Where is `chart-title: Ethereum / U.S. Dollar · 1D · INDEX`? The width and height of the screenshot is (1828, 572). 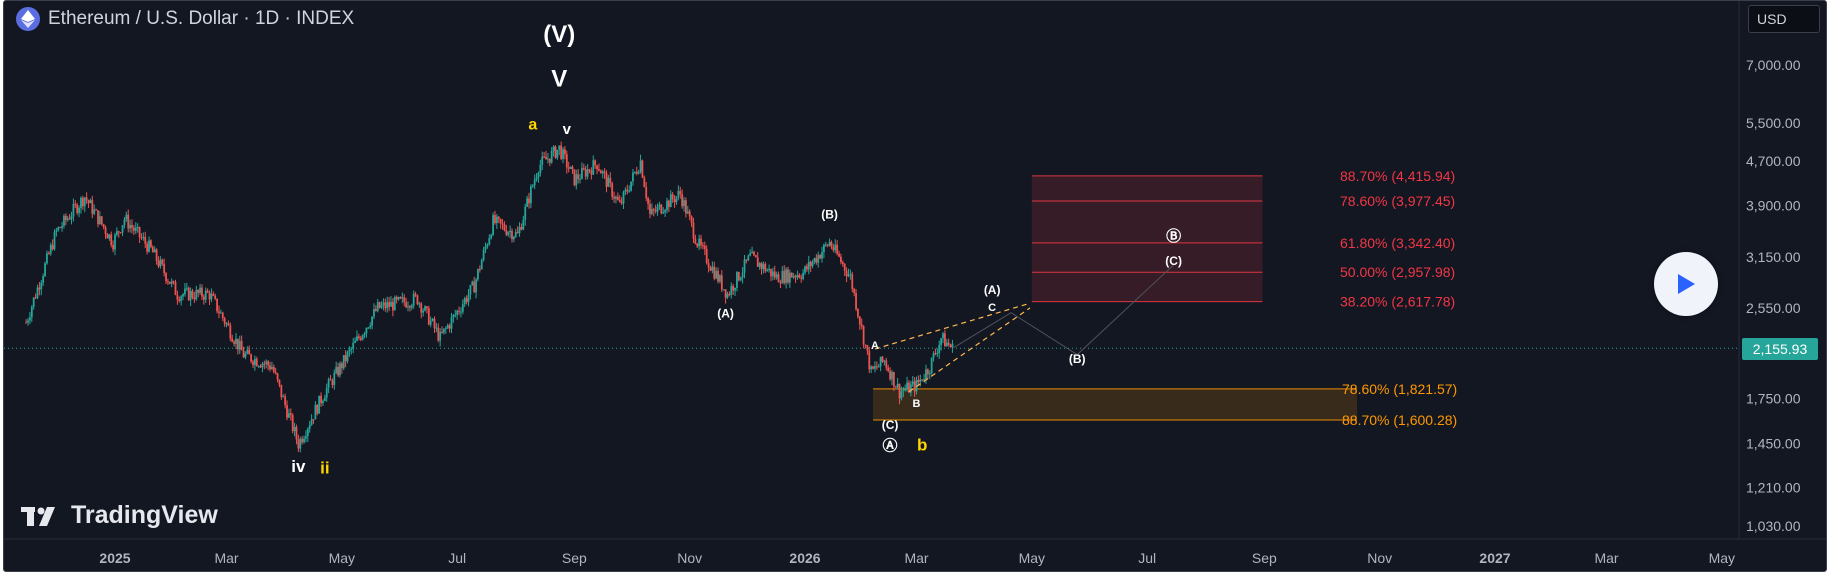
chart-title: Ethereum / U.S. Dollar · 1D · INDEX is located at coordinates (201, 18).